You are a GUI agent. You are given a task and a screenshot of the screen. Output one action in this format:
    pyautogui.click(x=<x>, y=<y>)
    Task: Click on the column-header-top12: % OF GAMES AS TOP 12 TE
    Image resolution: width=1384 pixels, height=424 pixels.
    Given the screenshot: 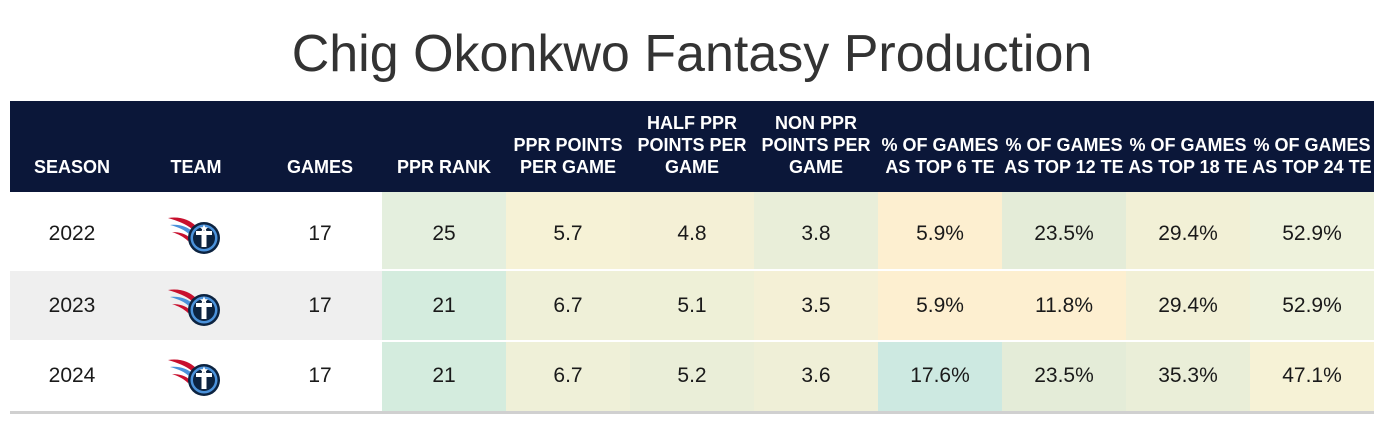 What is the action you would take?
    pyautogui.click(x=1064, y=146)
    